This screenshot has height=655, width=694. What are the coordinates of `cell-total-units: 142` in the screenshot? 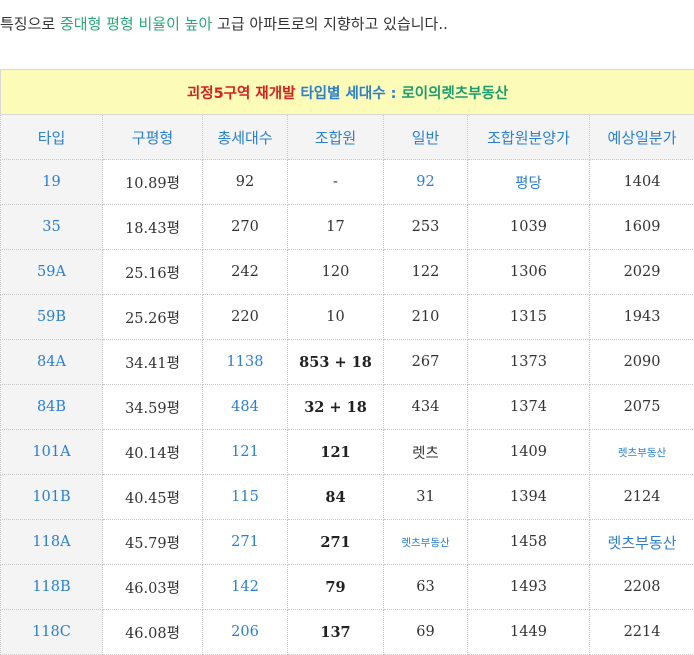 It's located at (245, 587).